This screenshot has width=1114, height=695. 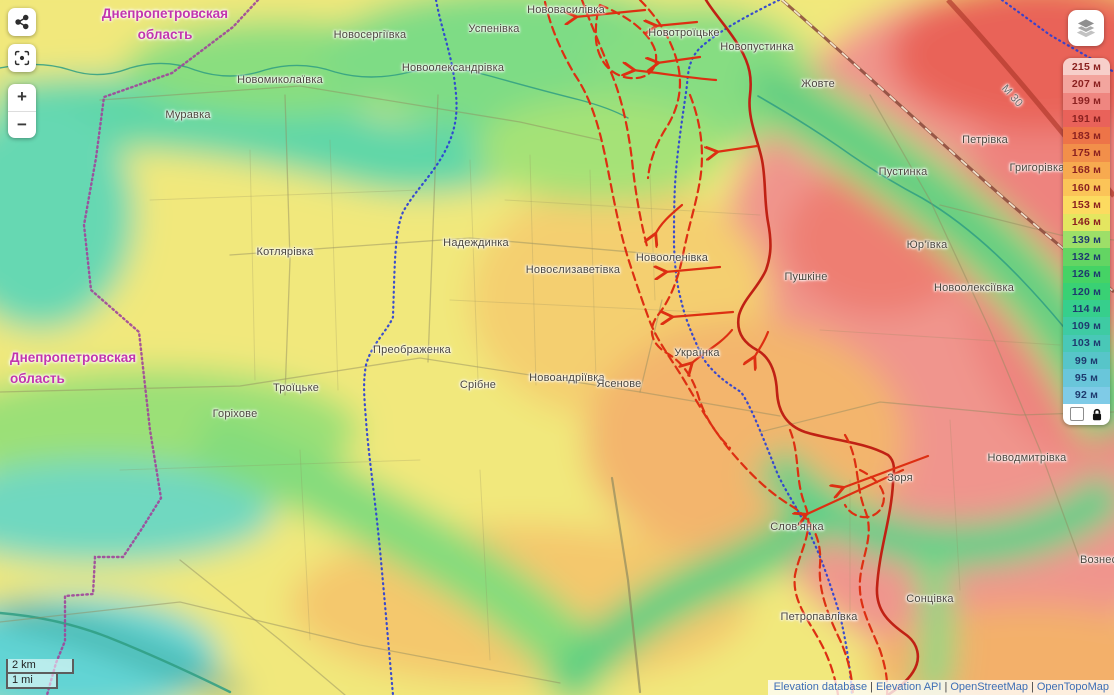 What do you see at coordinates (1086, 188) in the screenshot?
I see `legend-item: 160 м` at bounding box center [1086, 188].